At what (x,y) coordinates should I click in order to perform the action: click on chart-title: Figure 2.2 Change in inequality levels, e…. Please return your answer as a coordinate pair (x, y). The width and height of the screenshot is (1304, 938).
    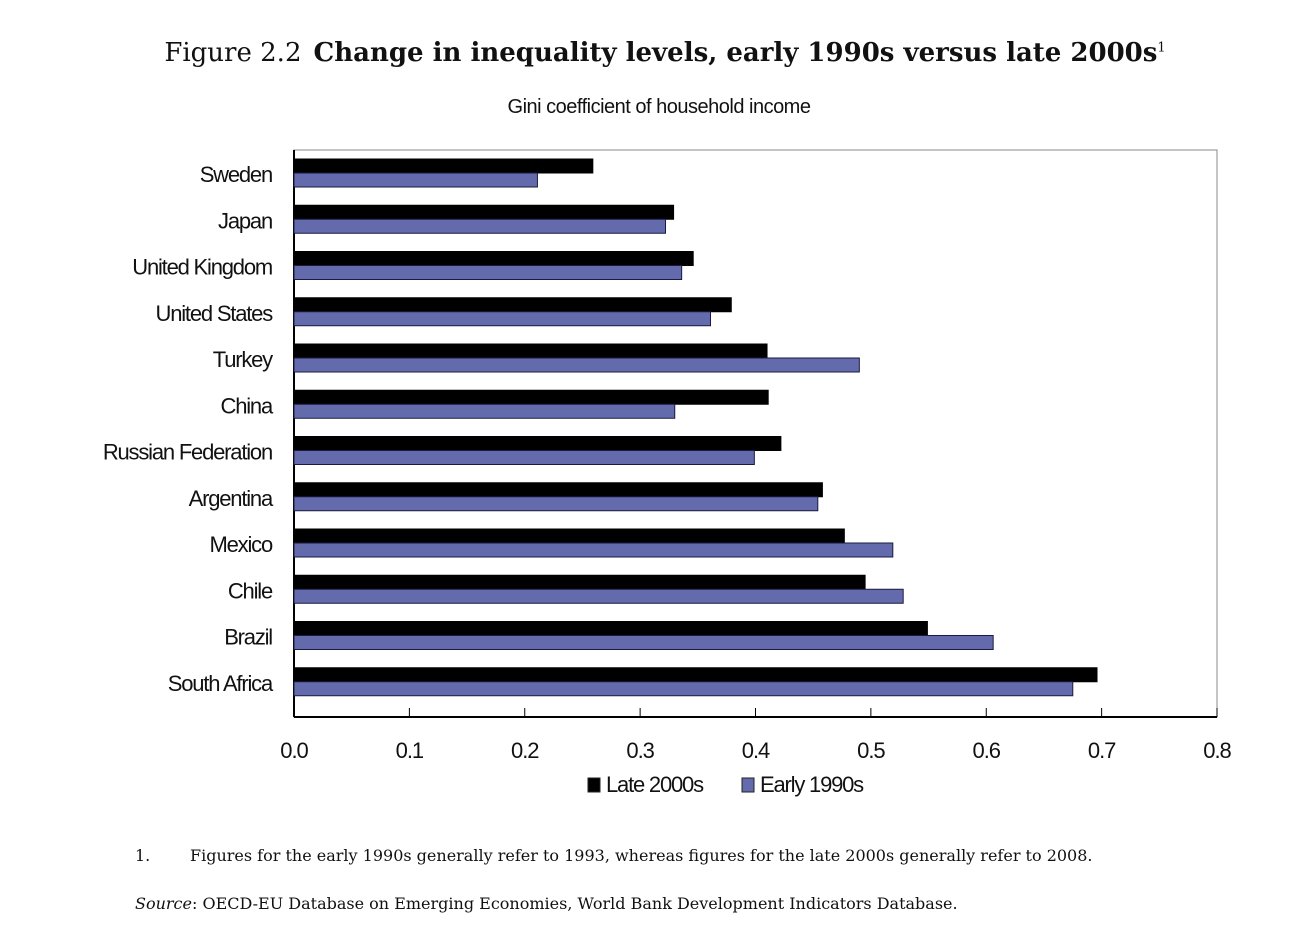
    Looking at the image, I should click on (652, 53).